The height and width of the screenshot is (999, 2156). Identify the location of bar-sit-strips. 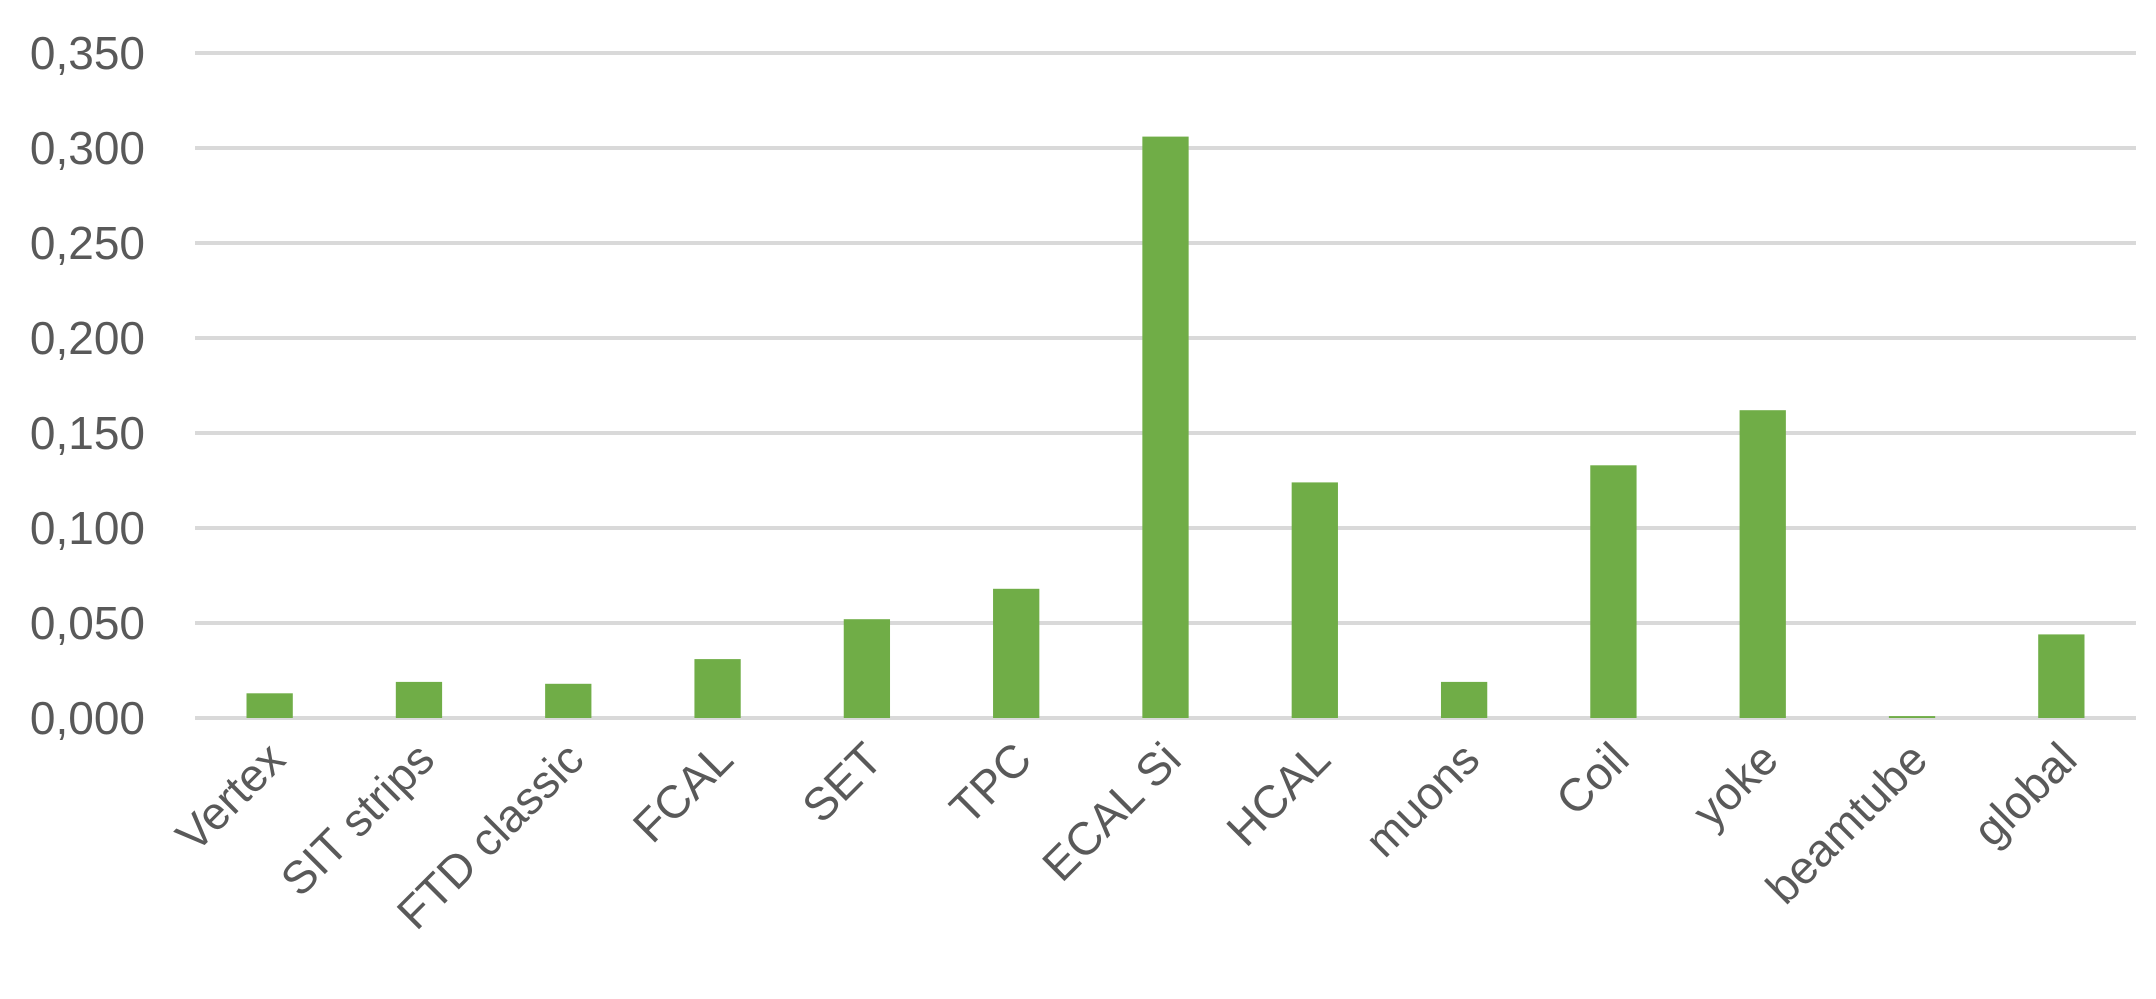
(419, 699).